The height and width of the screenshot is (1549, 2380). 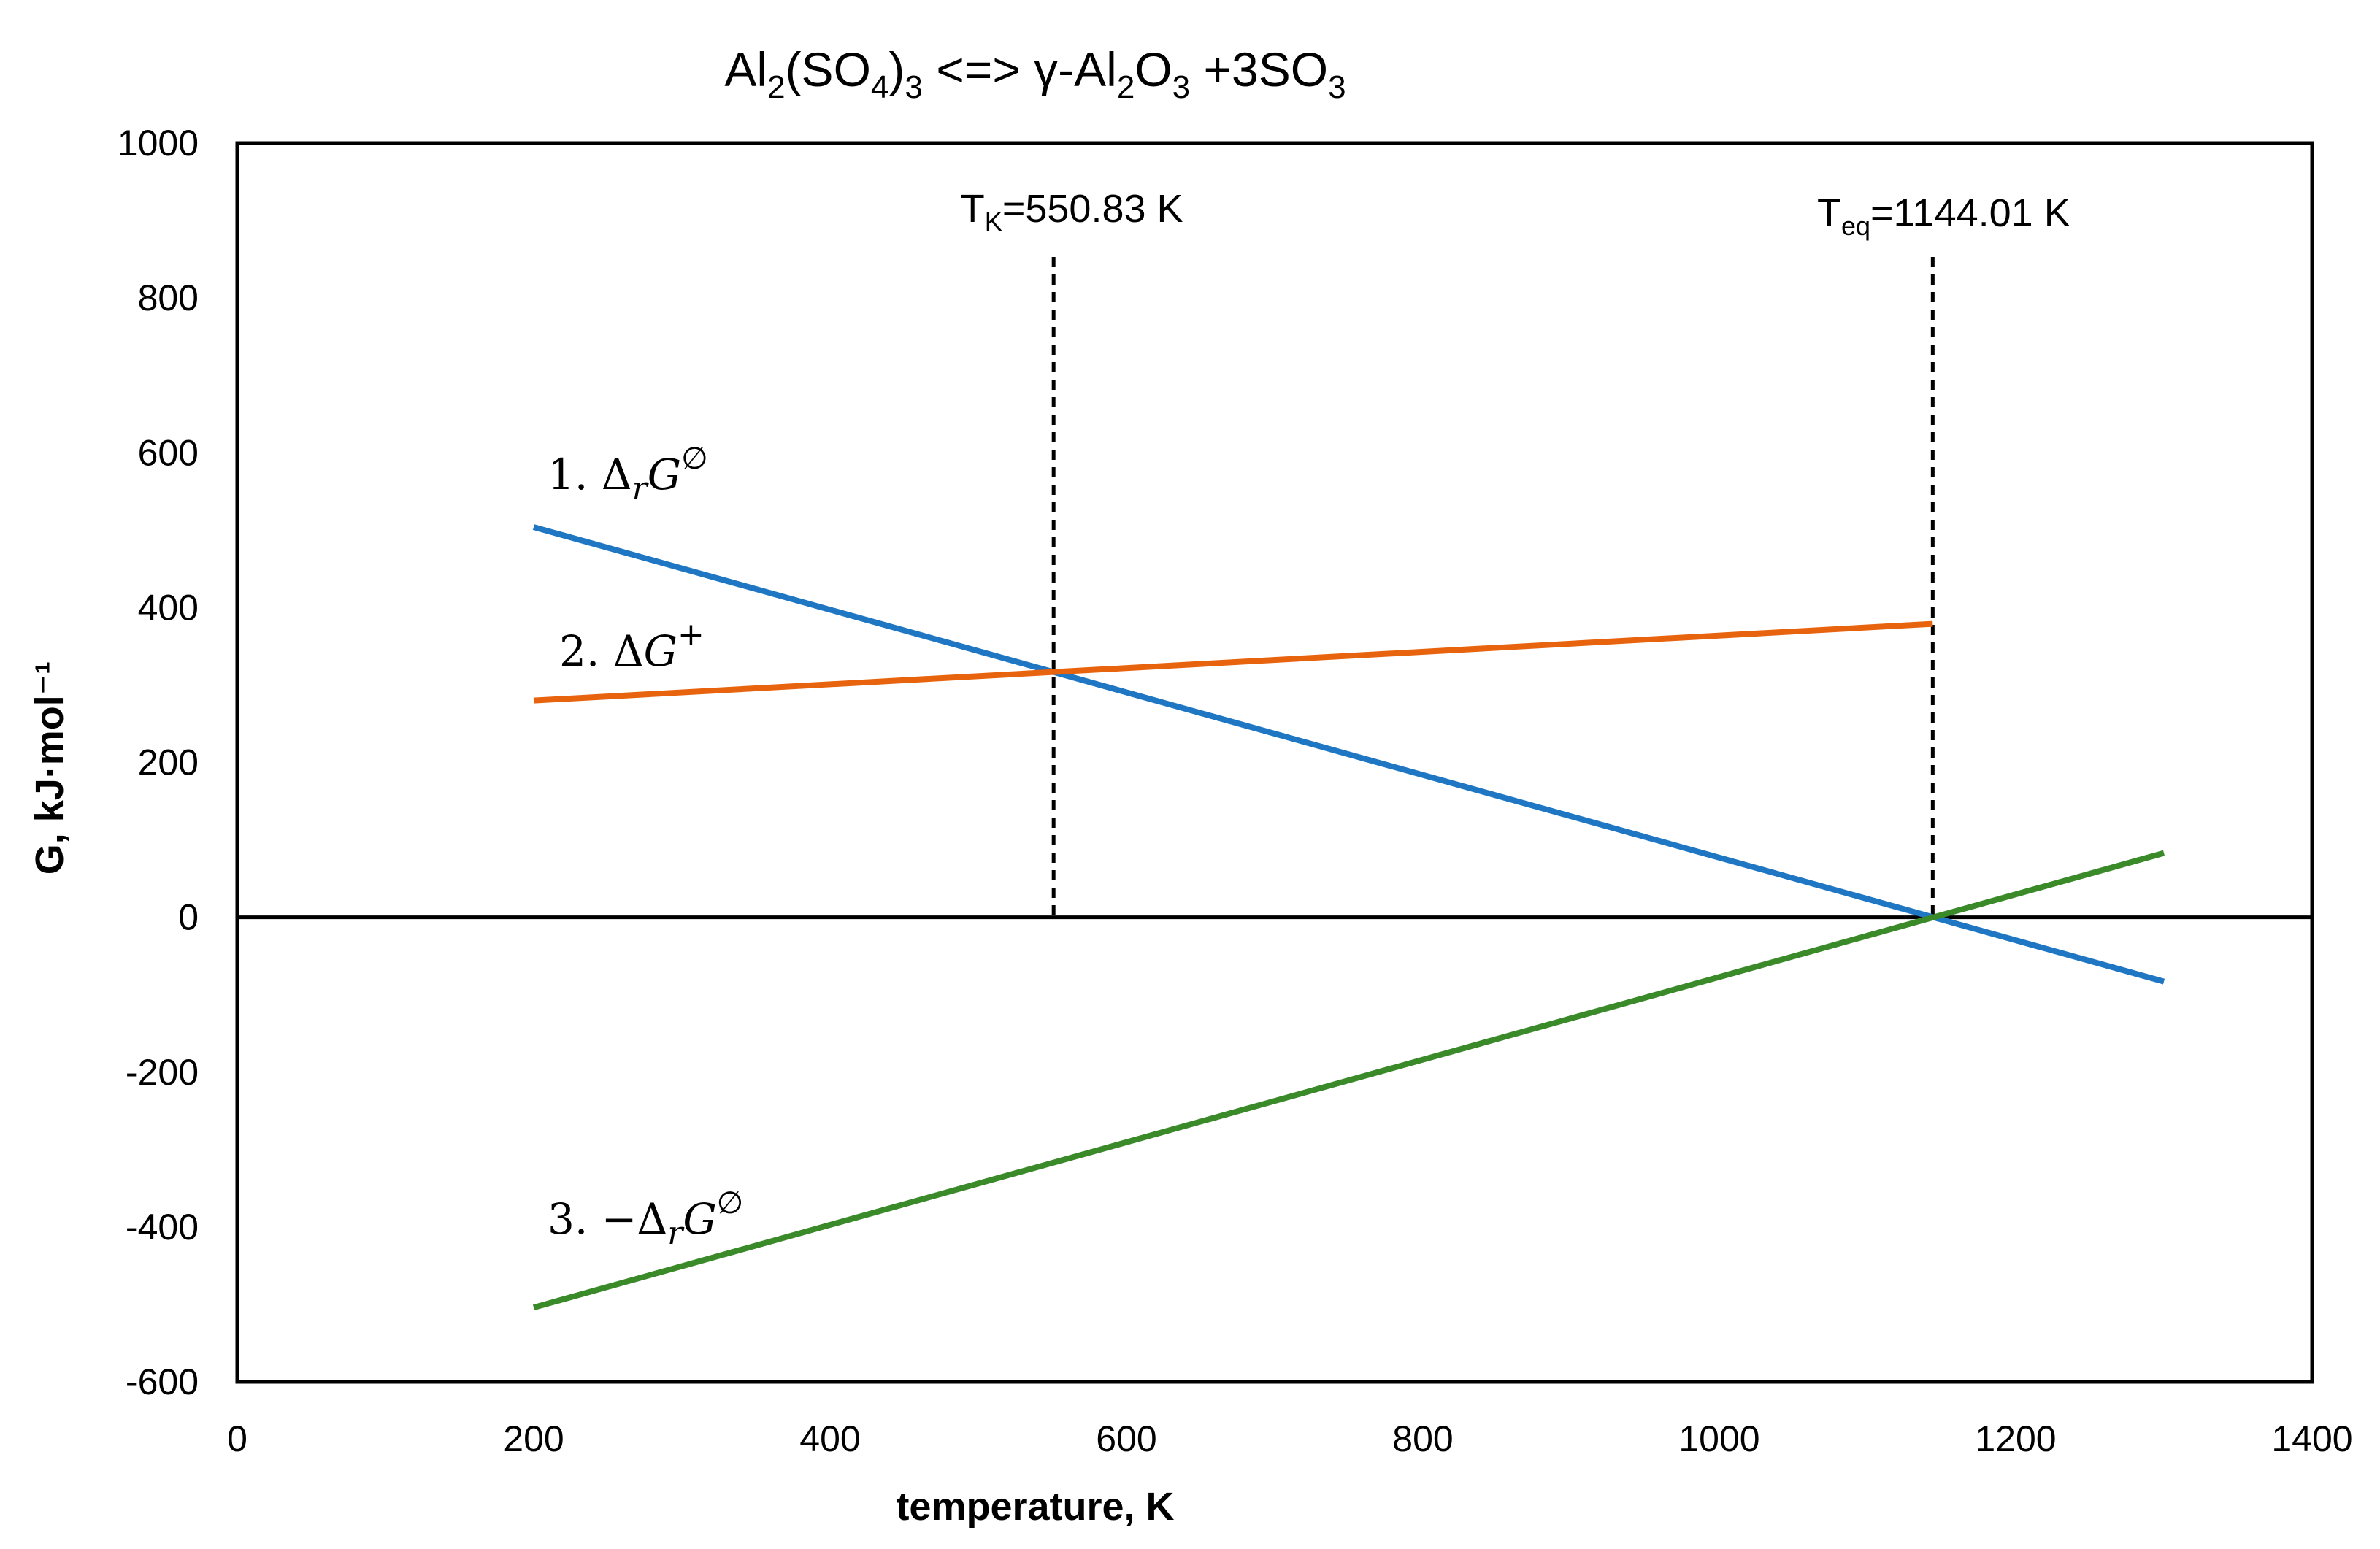 What do you see at coordinates (632, 646) in the screenshot?
I see `series-label-delta-g-plus: 2. ΔG+` at bounding box center [632, 646].